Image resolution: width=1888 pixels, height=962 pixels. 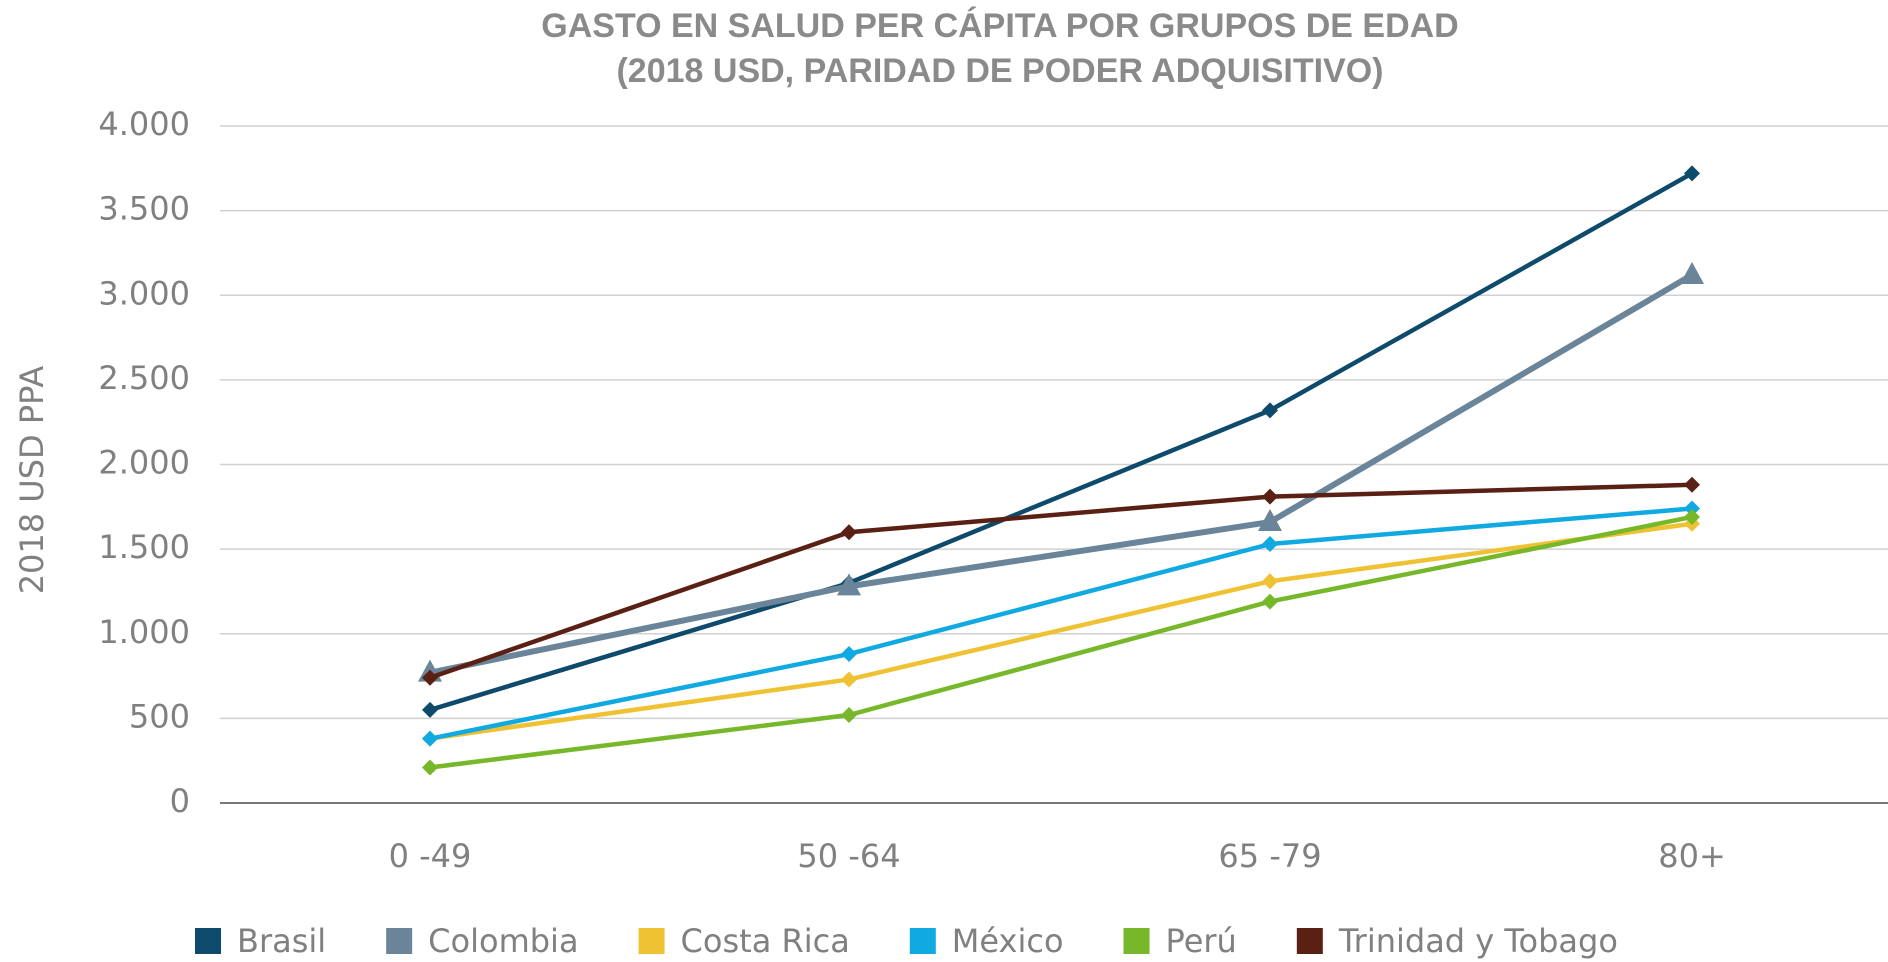 I want to click on legend-label: Costa Rica, so click(x=765, y=941).